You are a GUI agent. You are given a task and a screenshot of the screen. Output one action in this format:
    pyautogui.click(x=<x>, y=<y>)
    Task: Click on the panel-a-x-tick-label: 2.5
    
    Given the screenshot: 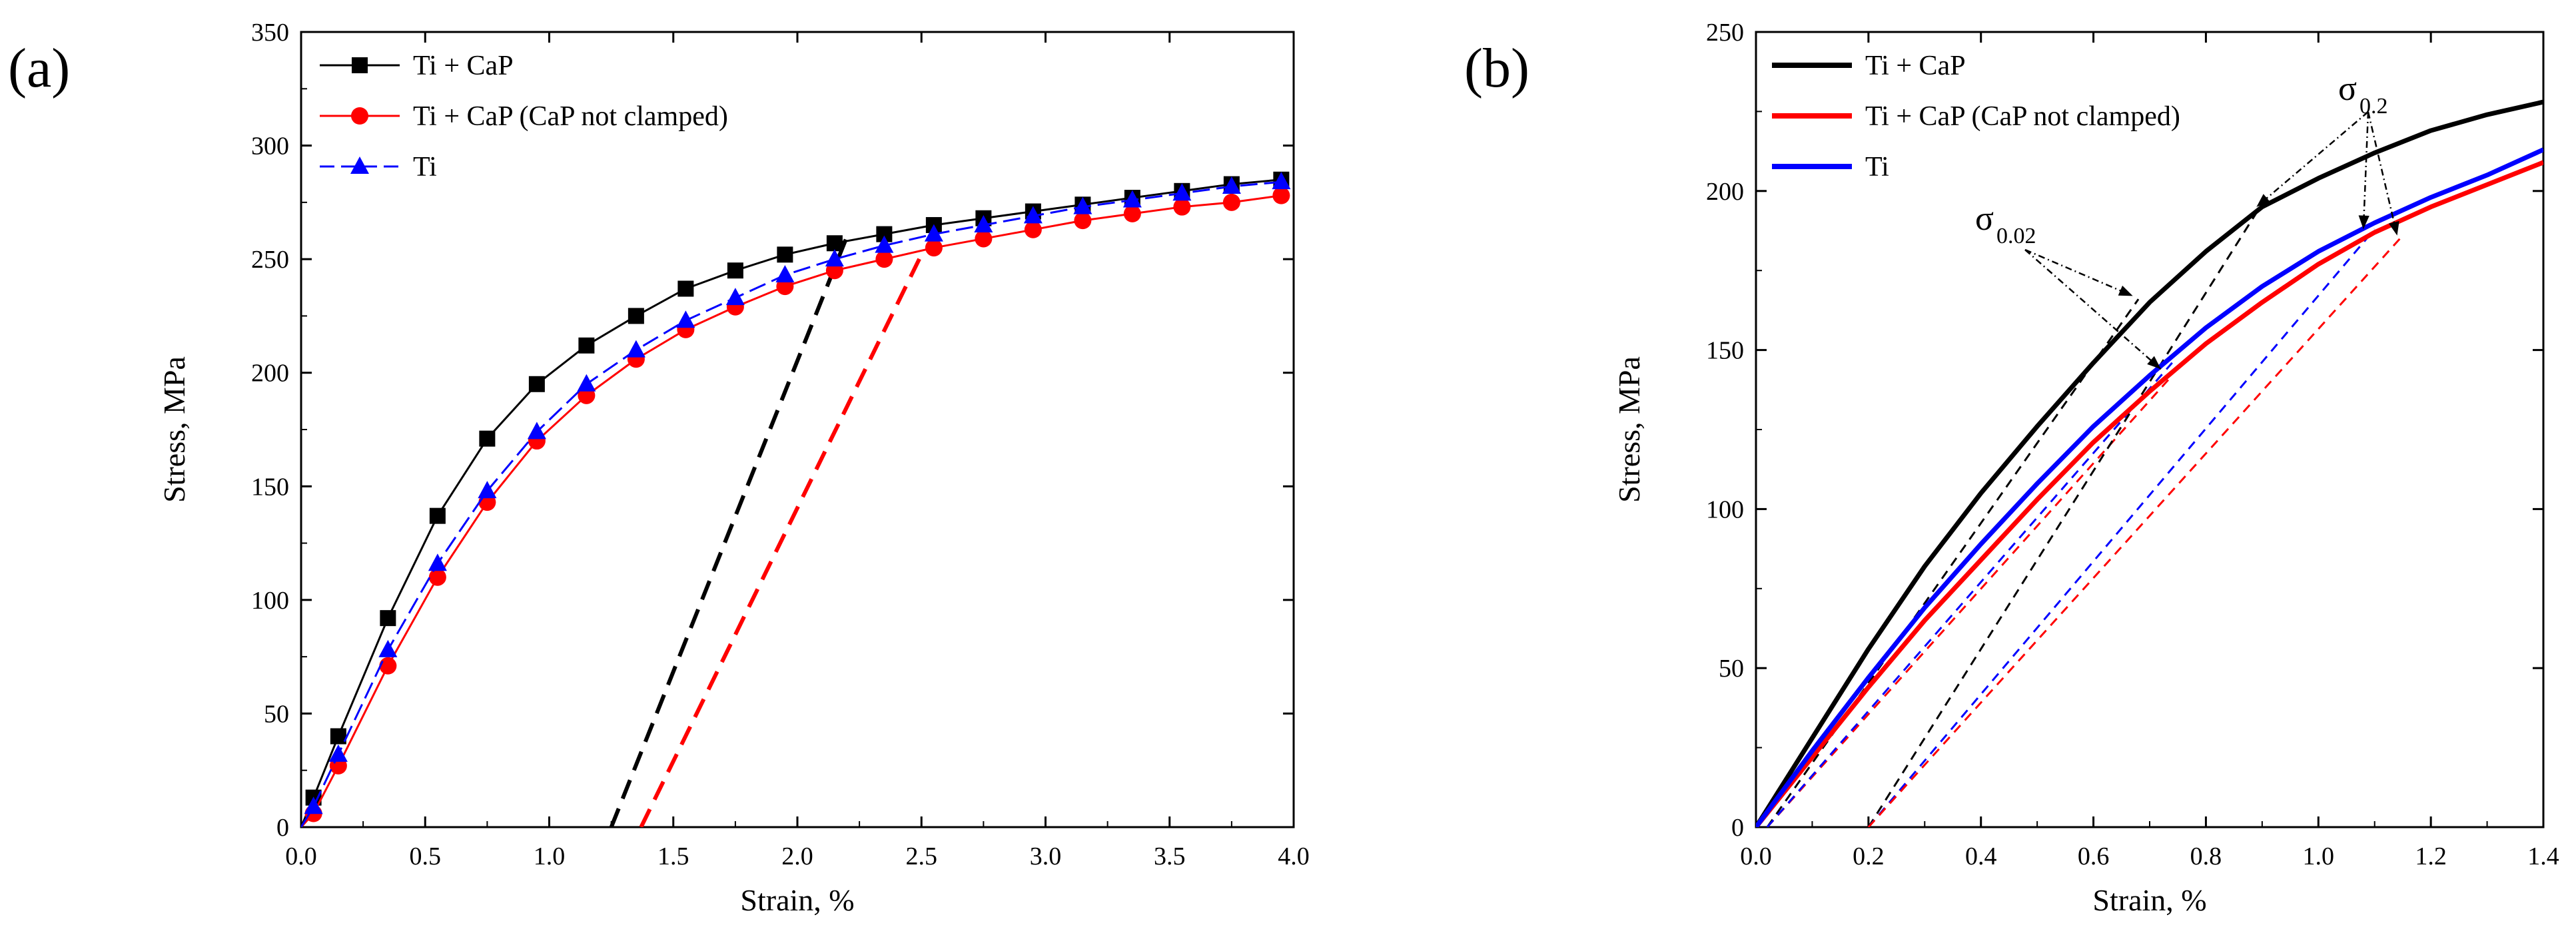 What is the action you would take?
    pyautogui.click(x=922, y=856)
    